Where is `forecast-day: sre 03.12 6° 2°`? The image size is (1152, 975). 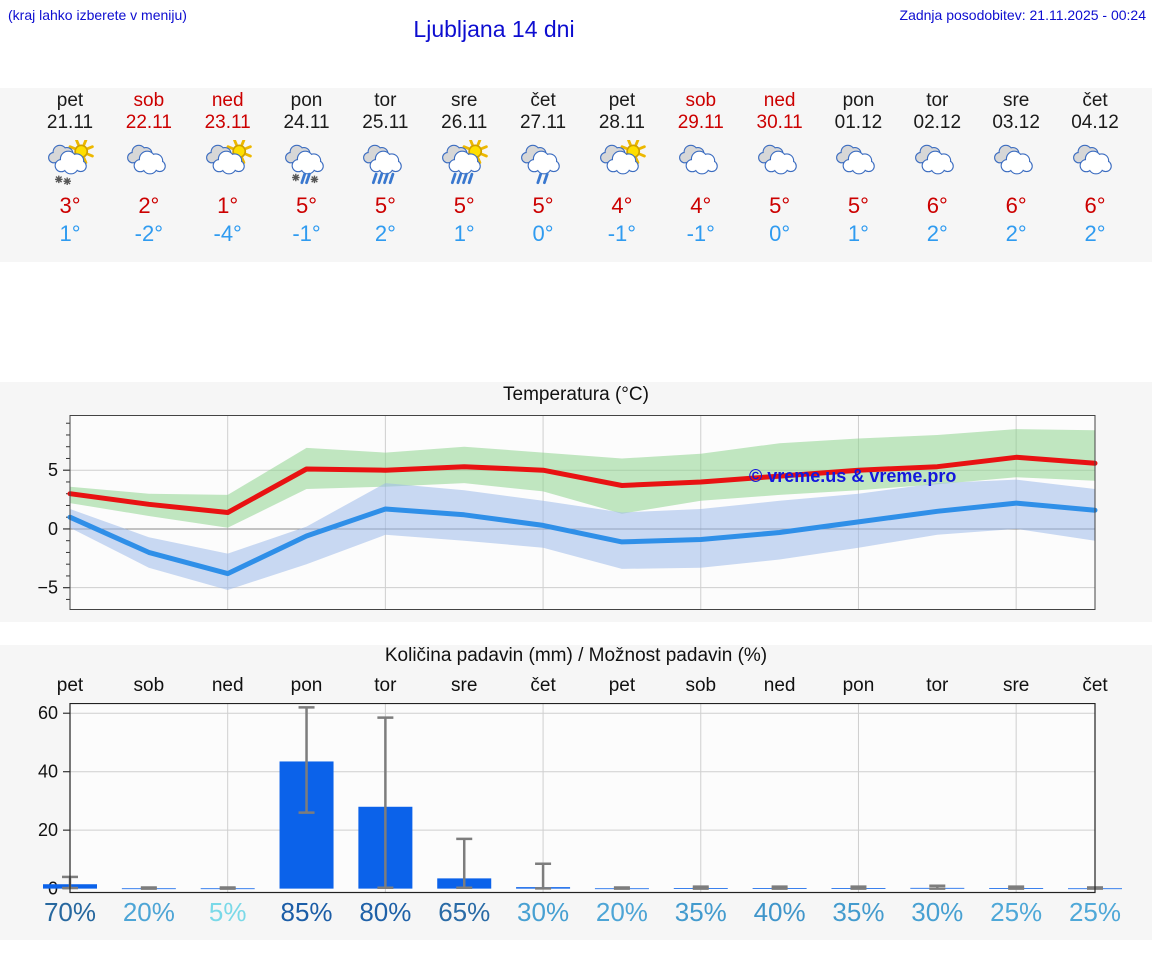
forecast-day: sre 03.12 6° 2° is located at coordinates (1016, 169).